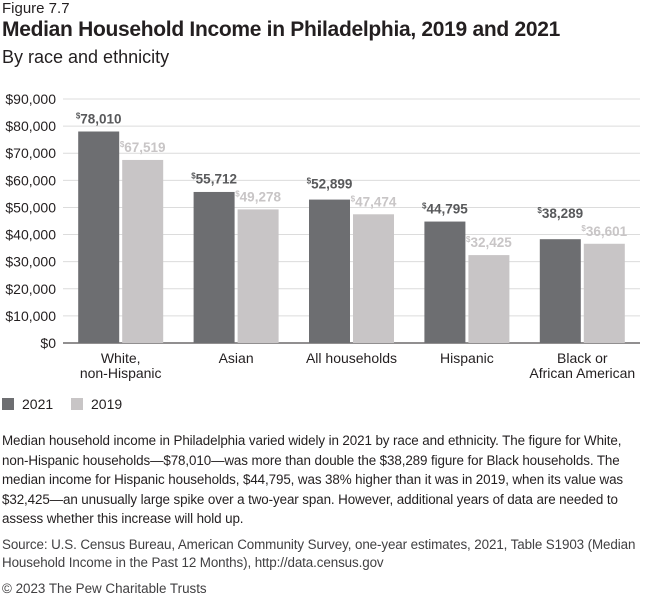  What do you see at coordinates (104, 588) in the screenshot?
I see `copyright: © 2023 The Pew Charitable Trusts` at bounding box center [104, 588].